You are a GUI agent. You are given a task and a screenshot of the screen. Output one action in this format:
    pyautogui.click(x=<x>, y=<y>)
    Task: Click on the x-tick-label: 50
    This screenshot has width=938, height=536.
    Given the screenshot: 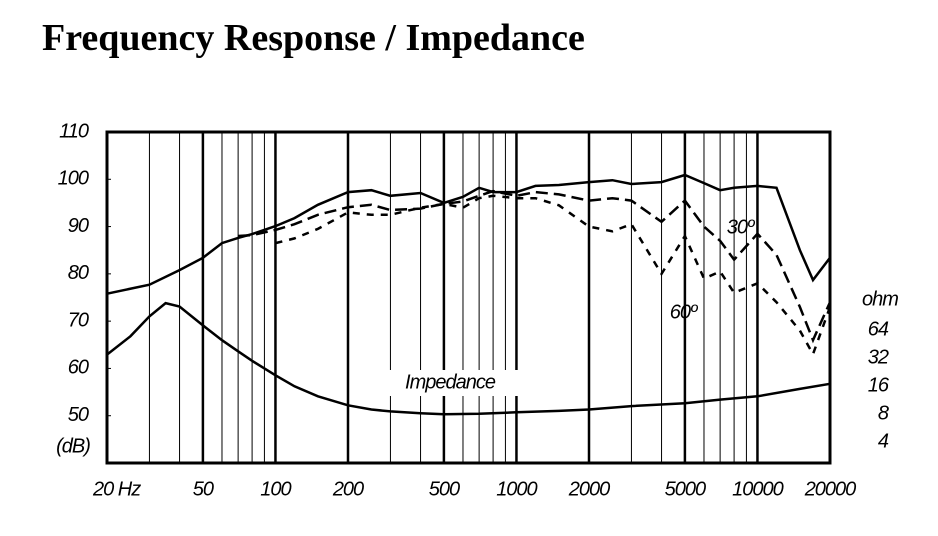 What is the action you would take?
    pyautogui.click(x=203, y=489)
    